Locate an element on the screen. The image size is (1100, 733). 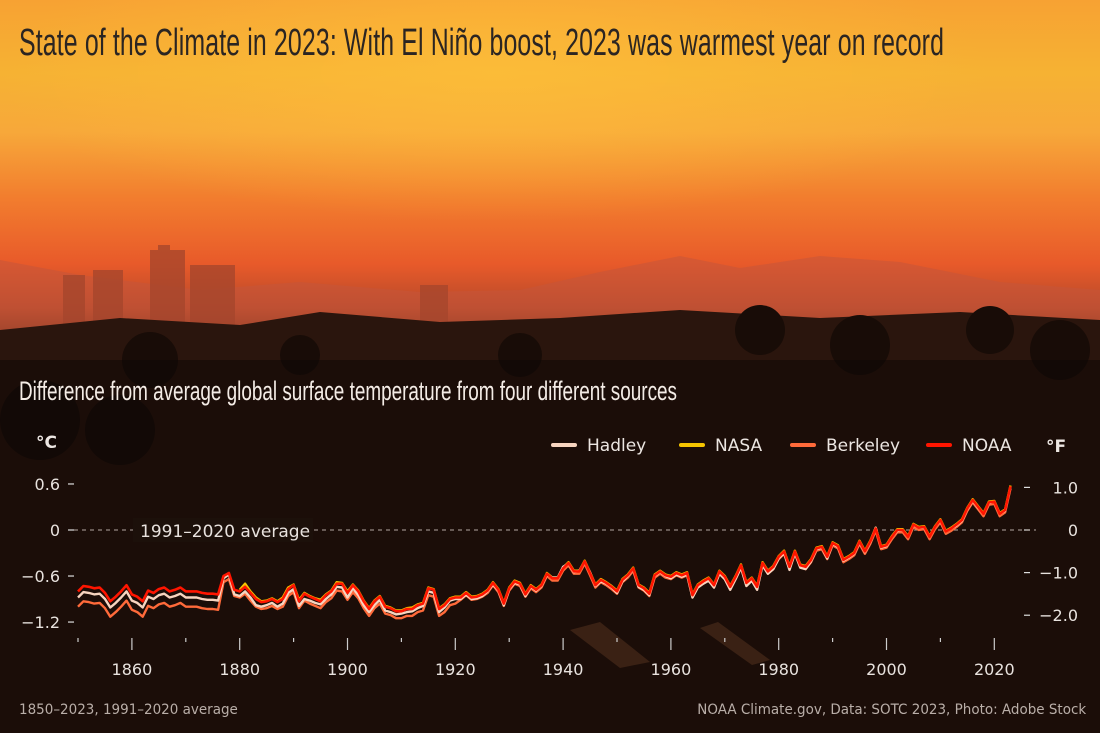
y2-tick-label: −1.0 is located at coordinates (1058, 573).